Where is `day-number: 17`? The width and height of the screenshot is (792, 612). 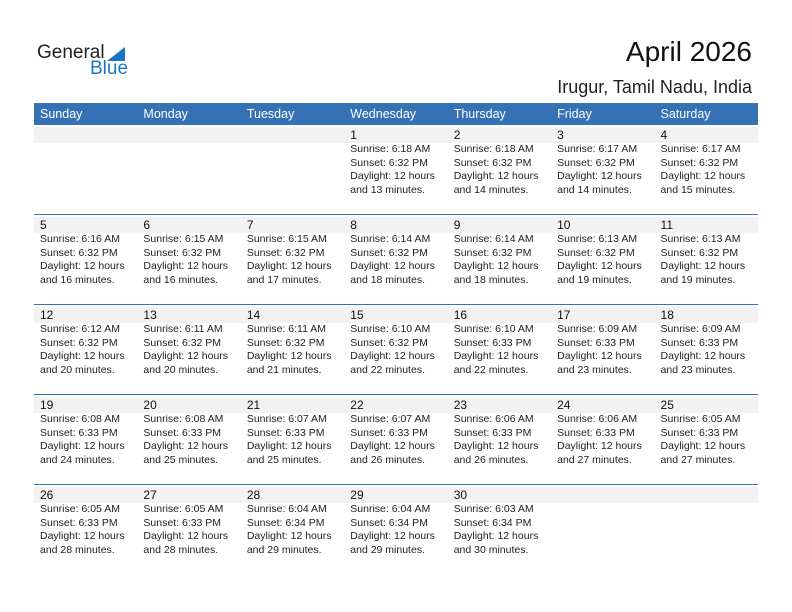 day-number: 17 is located at coordinates (564, 315).